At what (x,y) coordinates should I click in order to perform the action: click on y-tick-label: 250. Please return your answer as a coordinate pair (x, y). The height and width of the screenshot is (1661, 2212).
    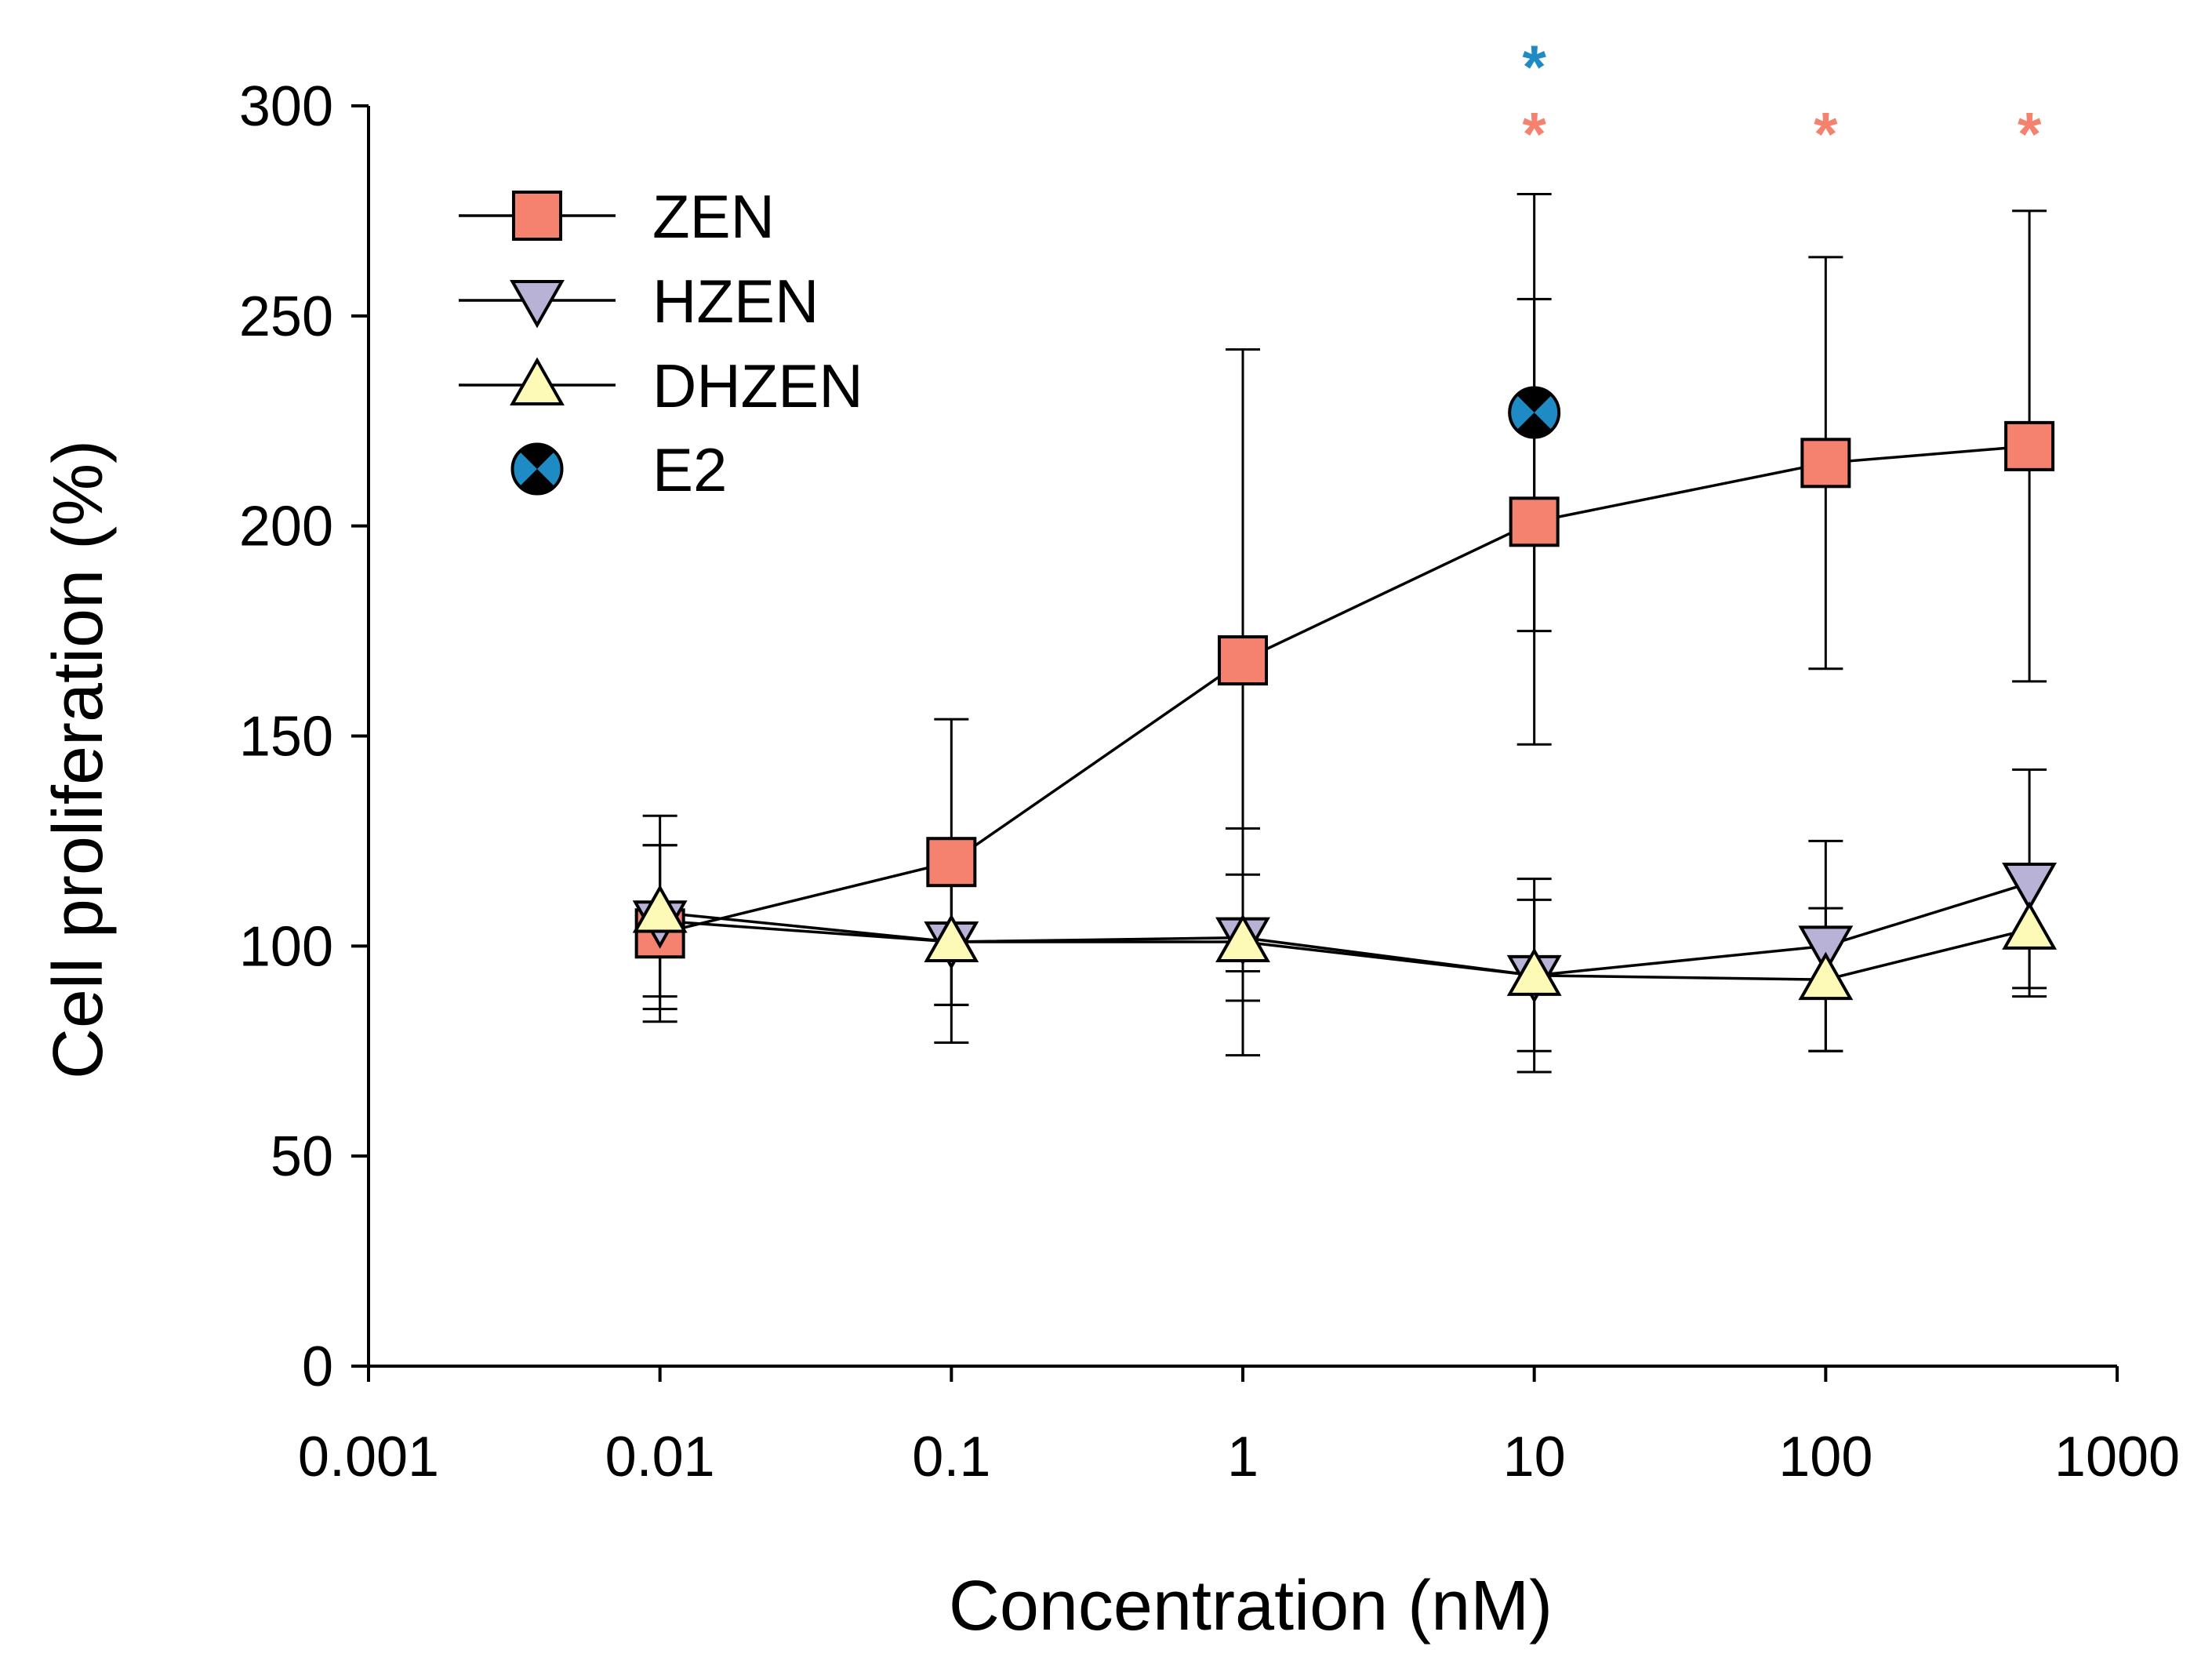
    Looking at the image, I should click on (286, 316).